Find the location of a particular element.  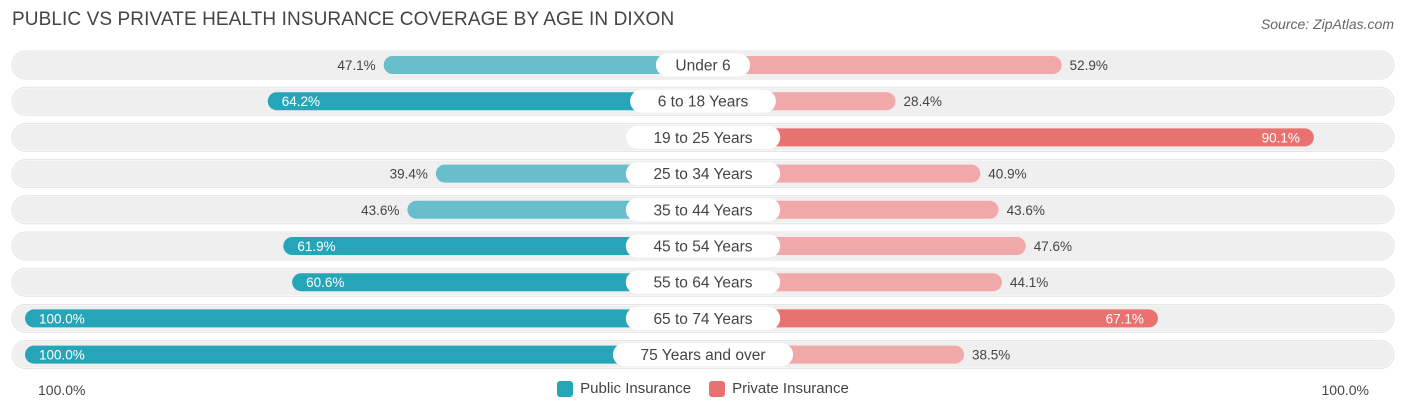

value-label-private: 44.1% is located at coordinates (1029, 282).